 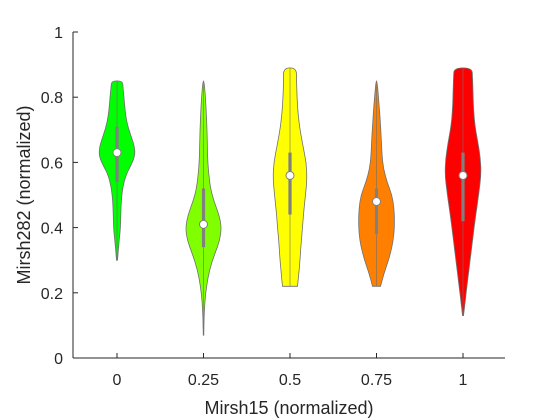 I want to click on x-tick-label: 0.5, so click(x=290, y=380).